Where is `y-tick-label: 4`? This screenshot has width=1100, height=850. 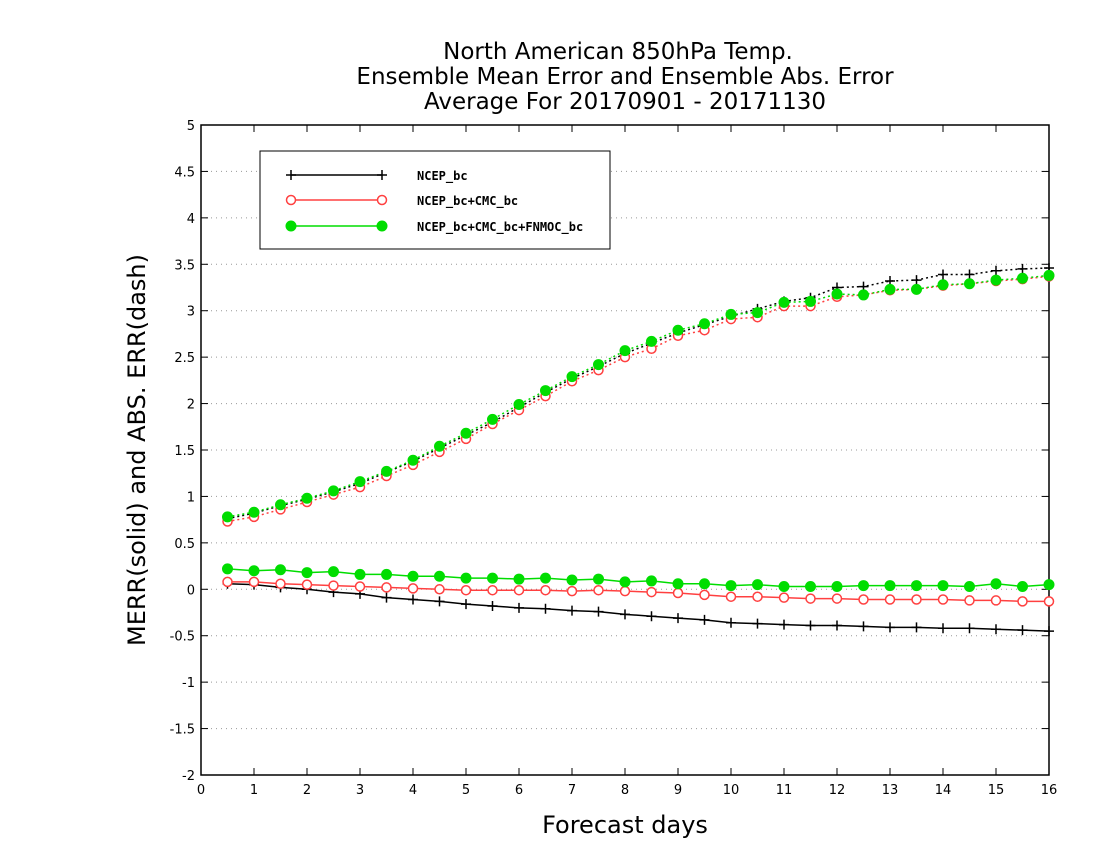
y-tick-label: 4 is located at coordinates (191, 219).